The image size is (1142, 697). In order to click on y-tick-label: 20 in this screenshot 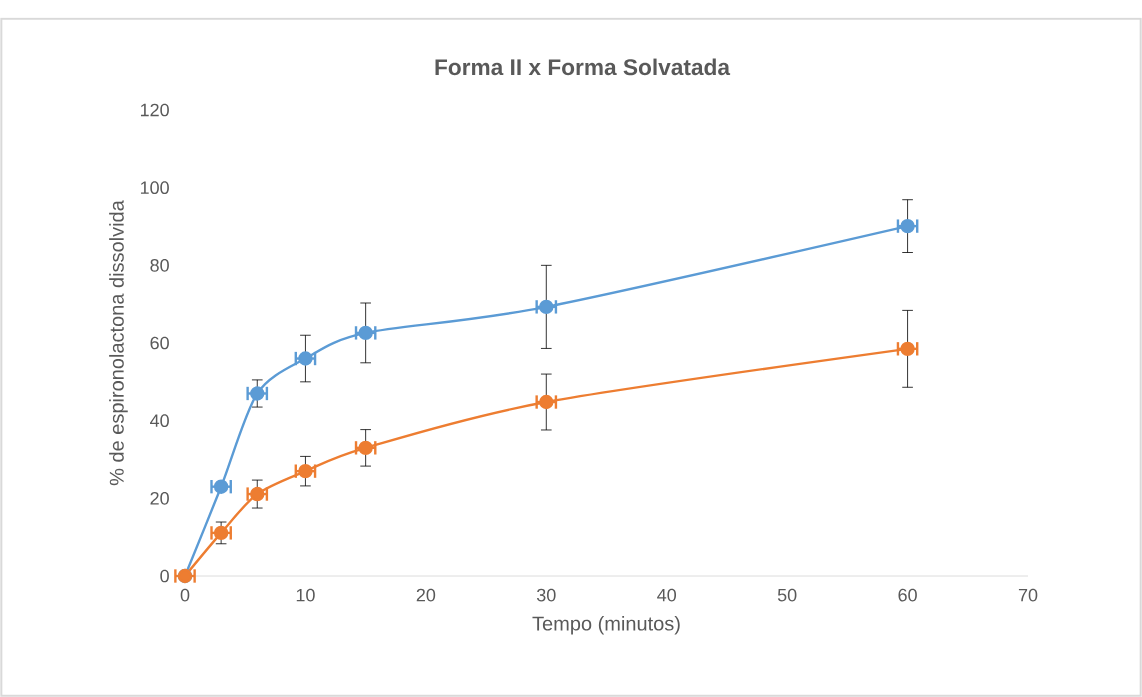, I will do `click(159, 498)`.